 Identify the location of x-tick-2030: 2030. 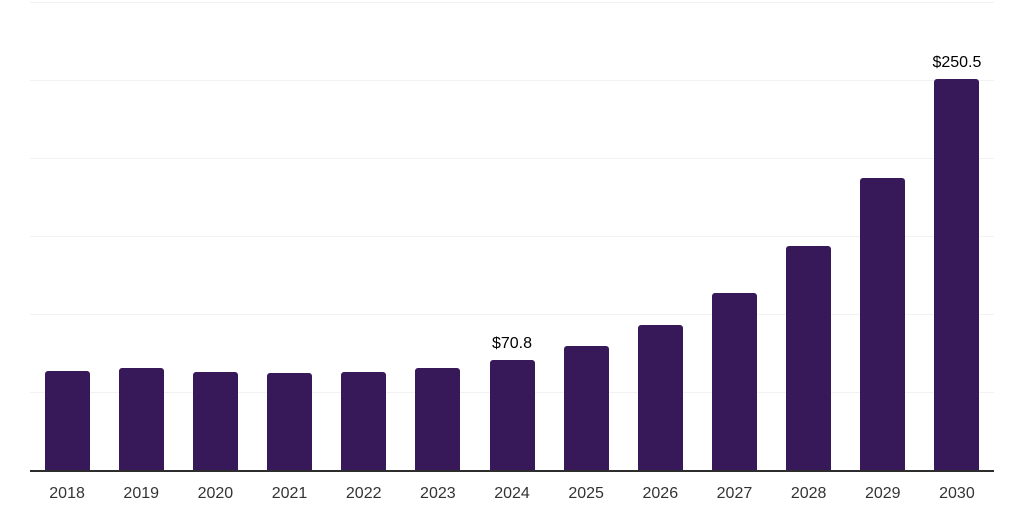
(957, 493).